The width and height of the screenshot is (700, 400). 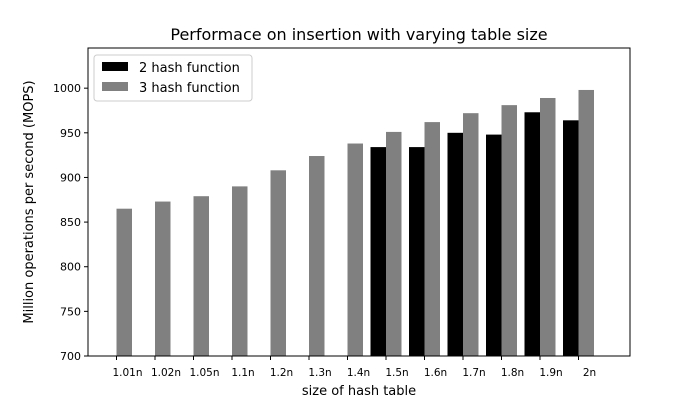 I want to click on bar-3-hash-1.2n, so click(x=278, y=263).